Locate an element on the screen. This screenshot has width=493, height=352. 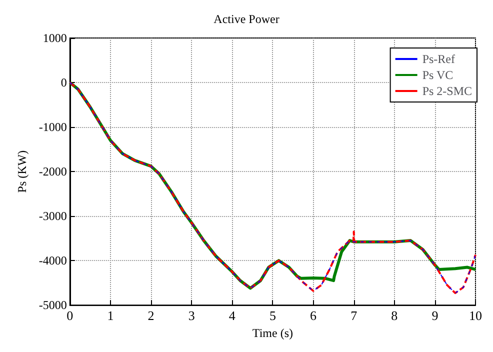
x-tick-label: 5 is located at coordinates (272, 316).